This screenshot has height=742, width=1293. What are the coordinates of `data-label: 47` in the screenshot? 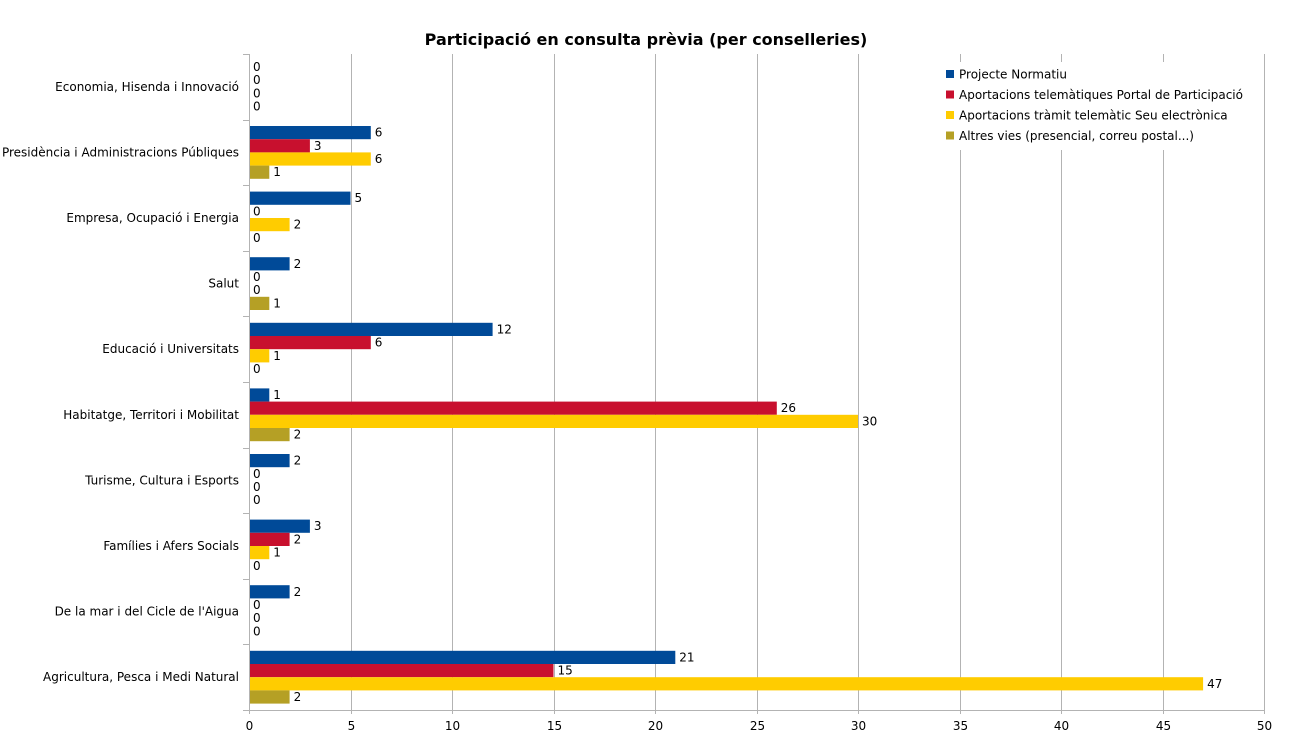 It's located at (1214, 684).